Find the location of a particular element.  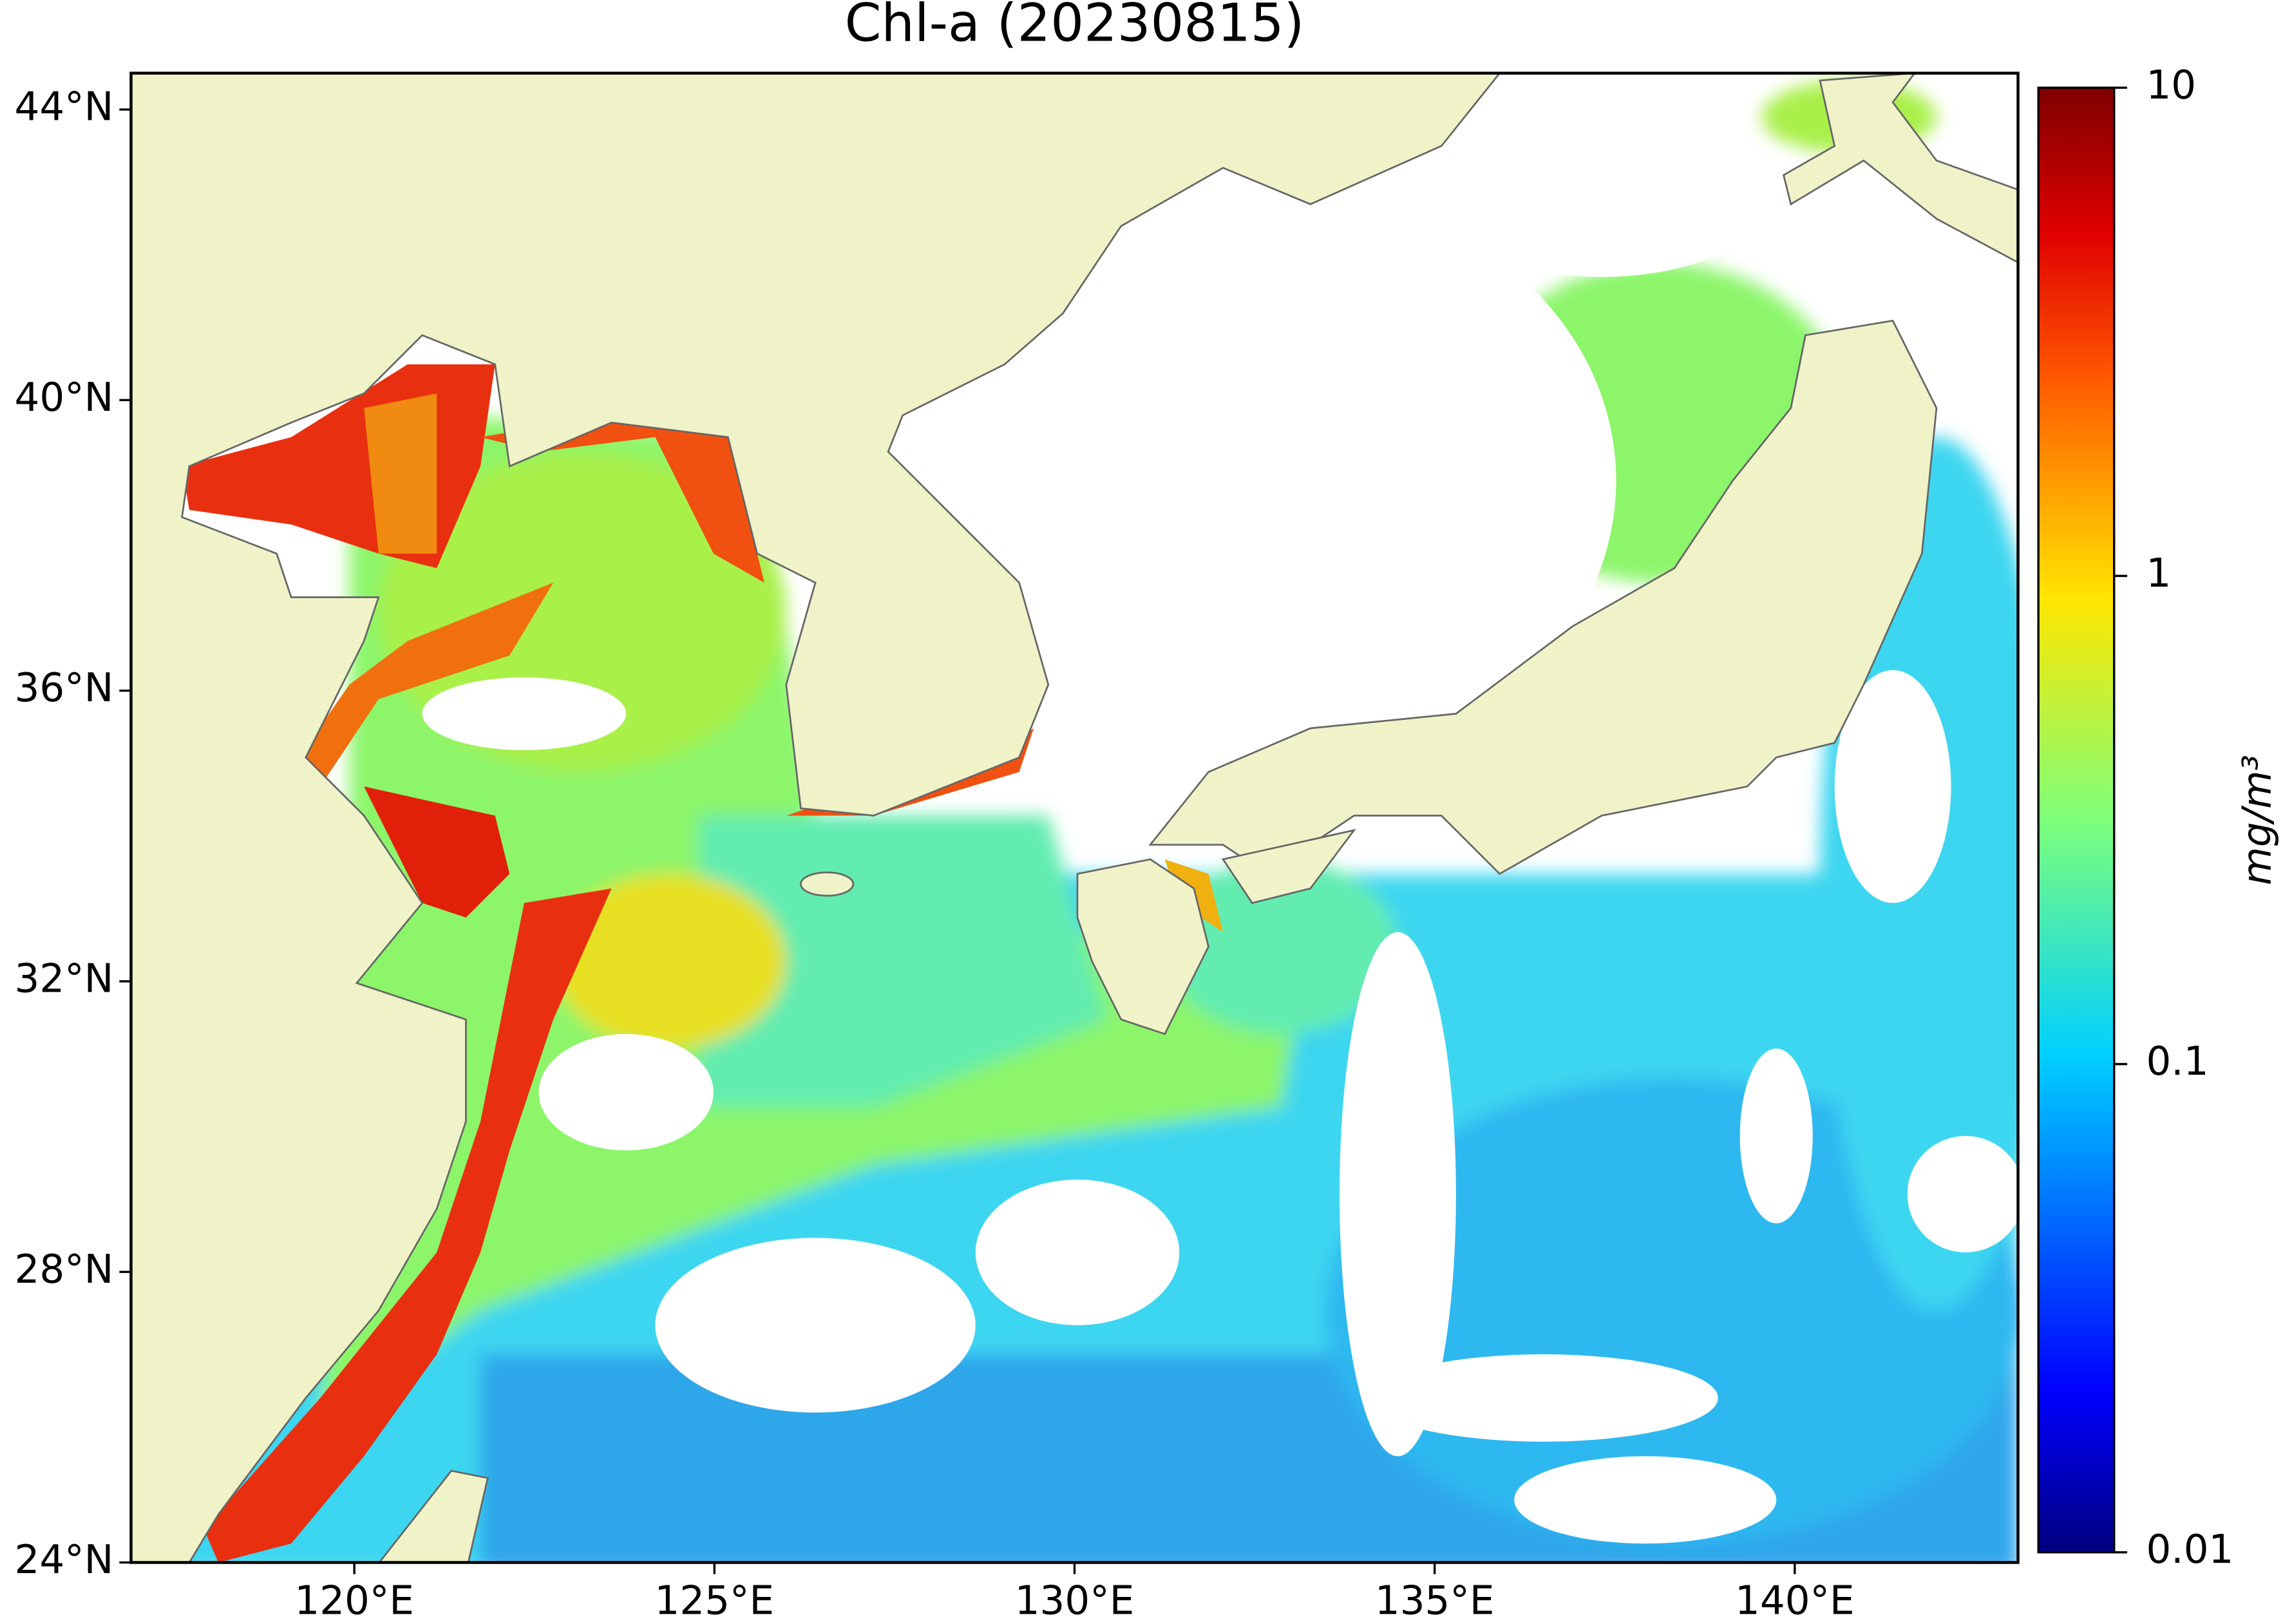

y-tick-label: 40°N is located at coordinates (64, 398).